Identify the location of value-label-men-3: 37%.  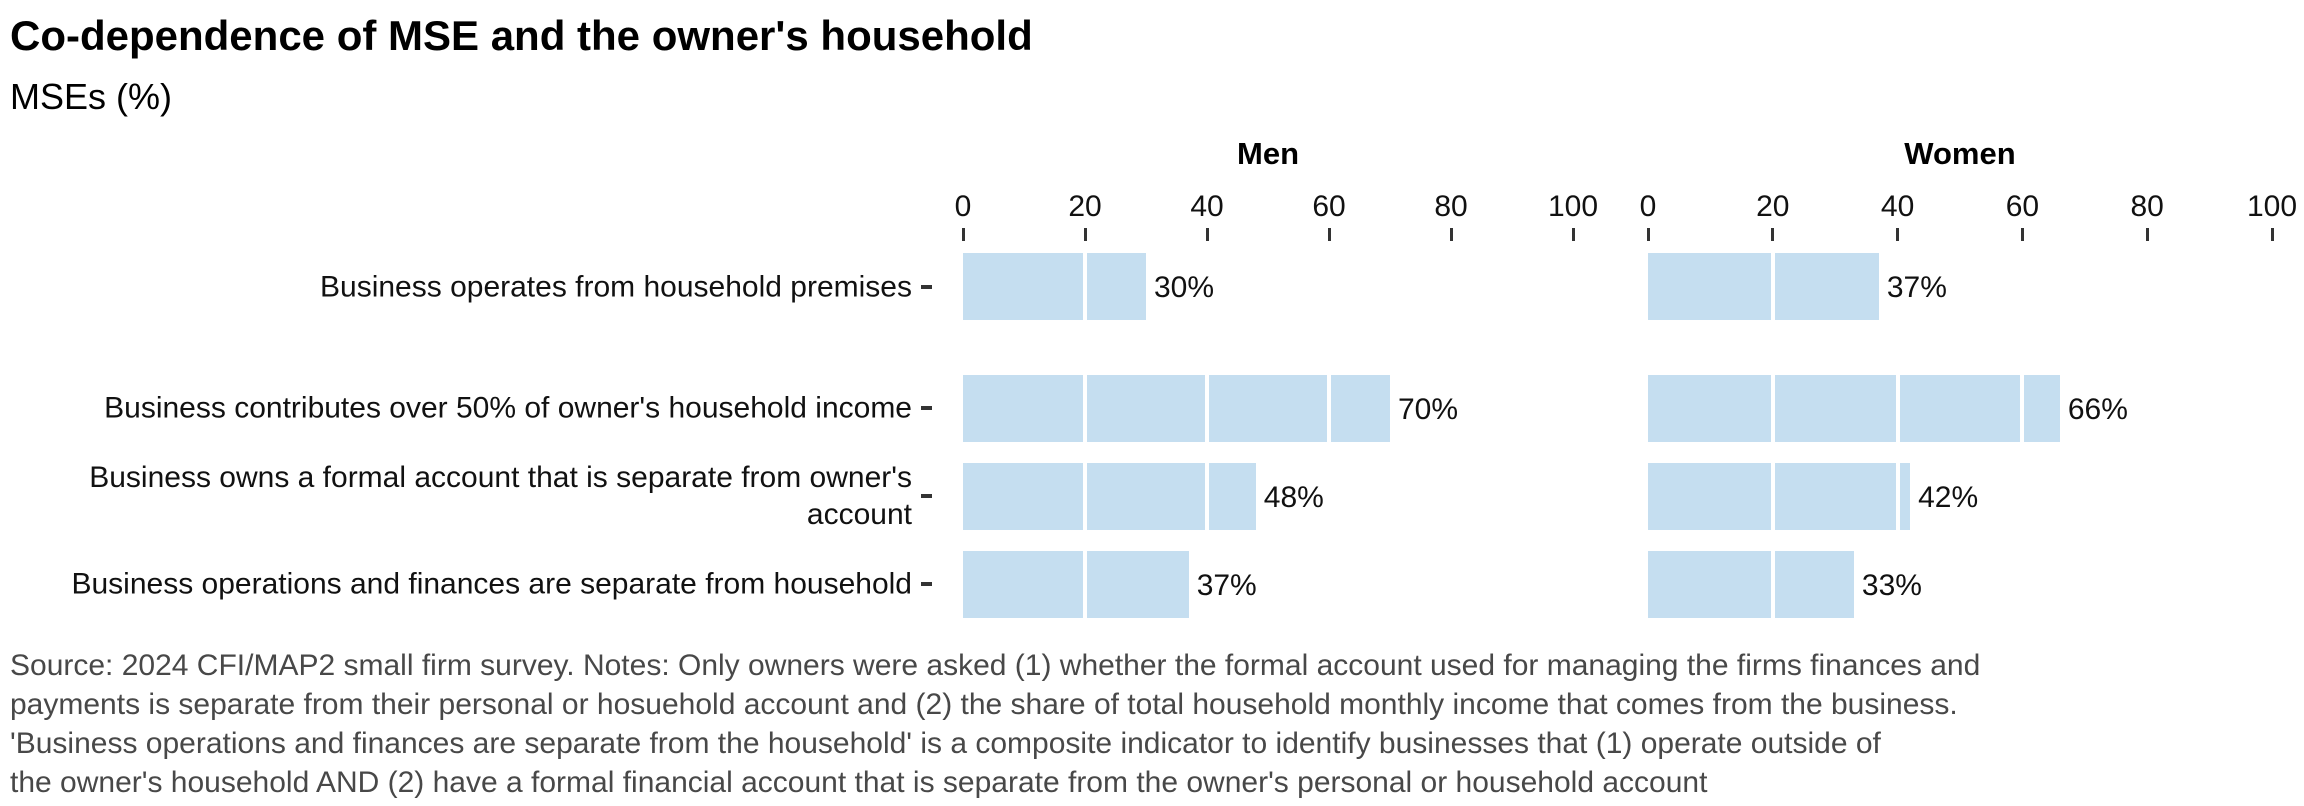
(1226, 585).